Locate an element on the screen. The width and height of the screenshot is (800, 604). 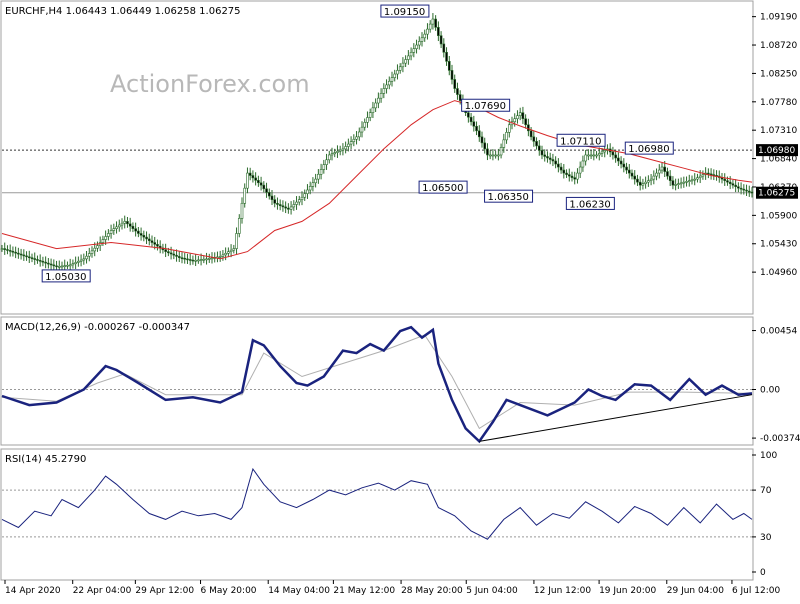
annotation-label: 1.07690 is located at coordinates (485, 106).